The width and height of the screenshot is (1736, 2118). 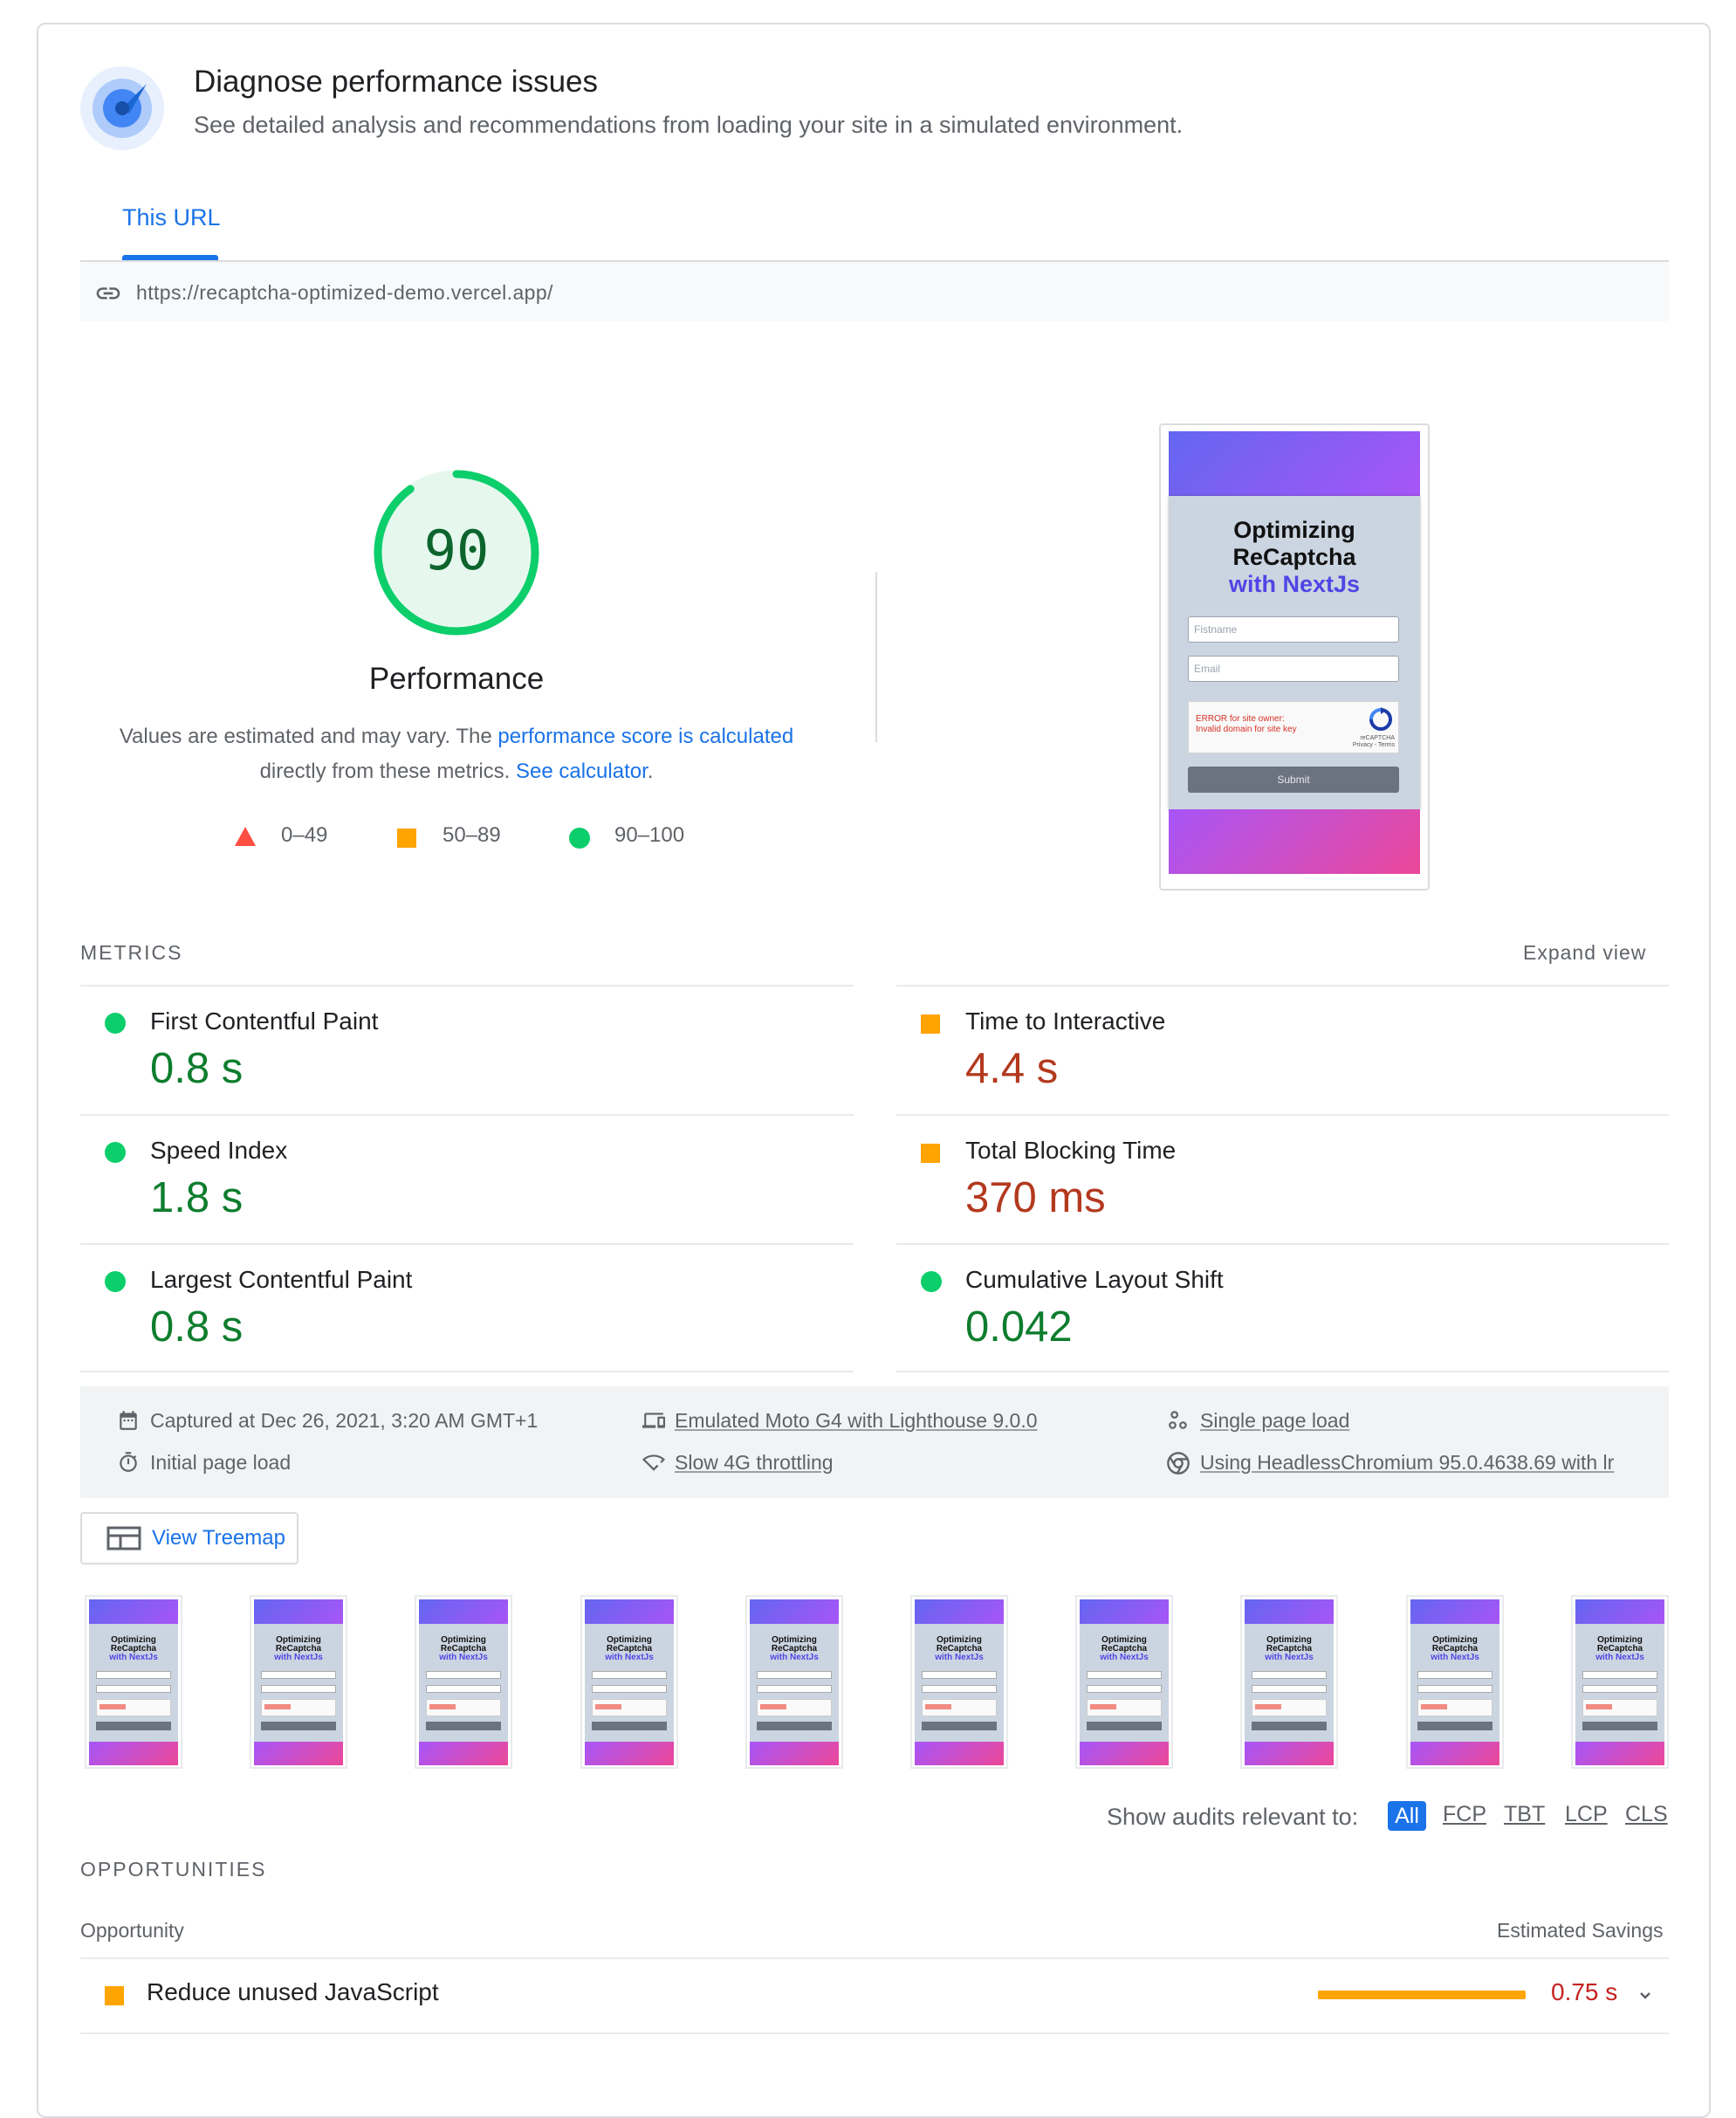 I want to click on metric-si-value: 1.8 s, so click(x=197, y=1197).